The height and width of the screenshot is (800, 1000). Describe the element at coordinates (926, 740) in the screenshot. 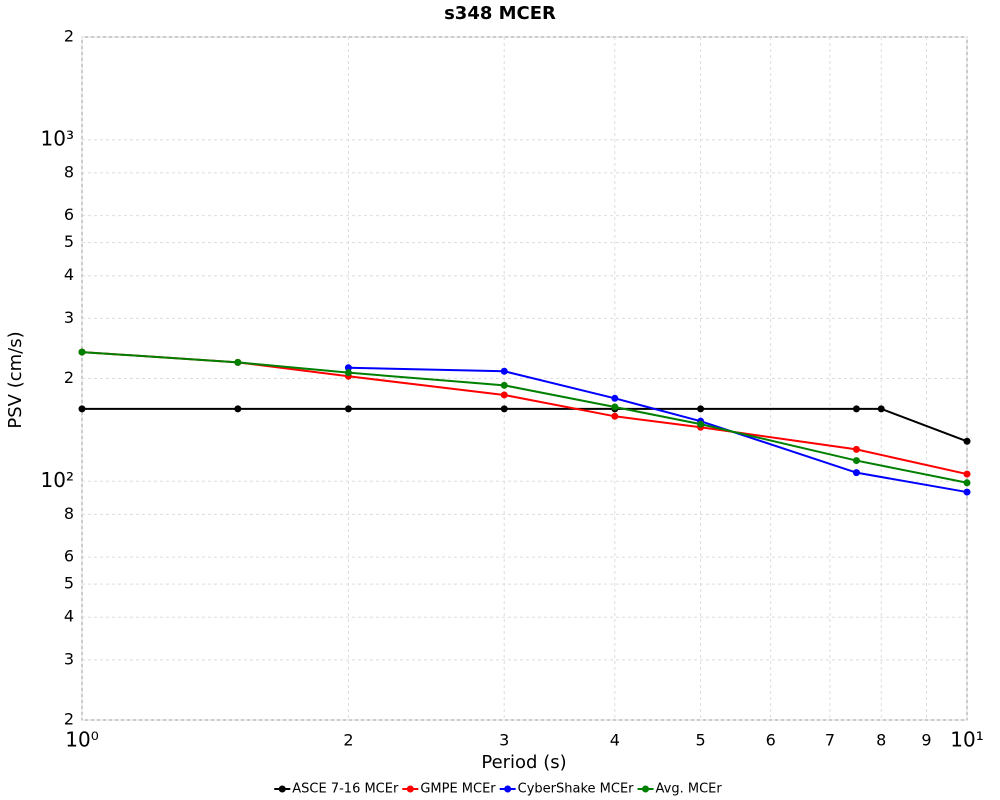

I see `x-tick-label: 9` at that location.